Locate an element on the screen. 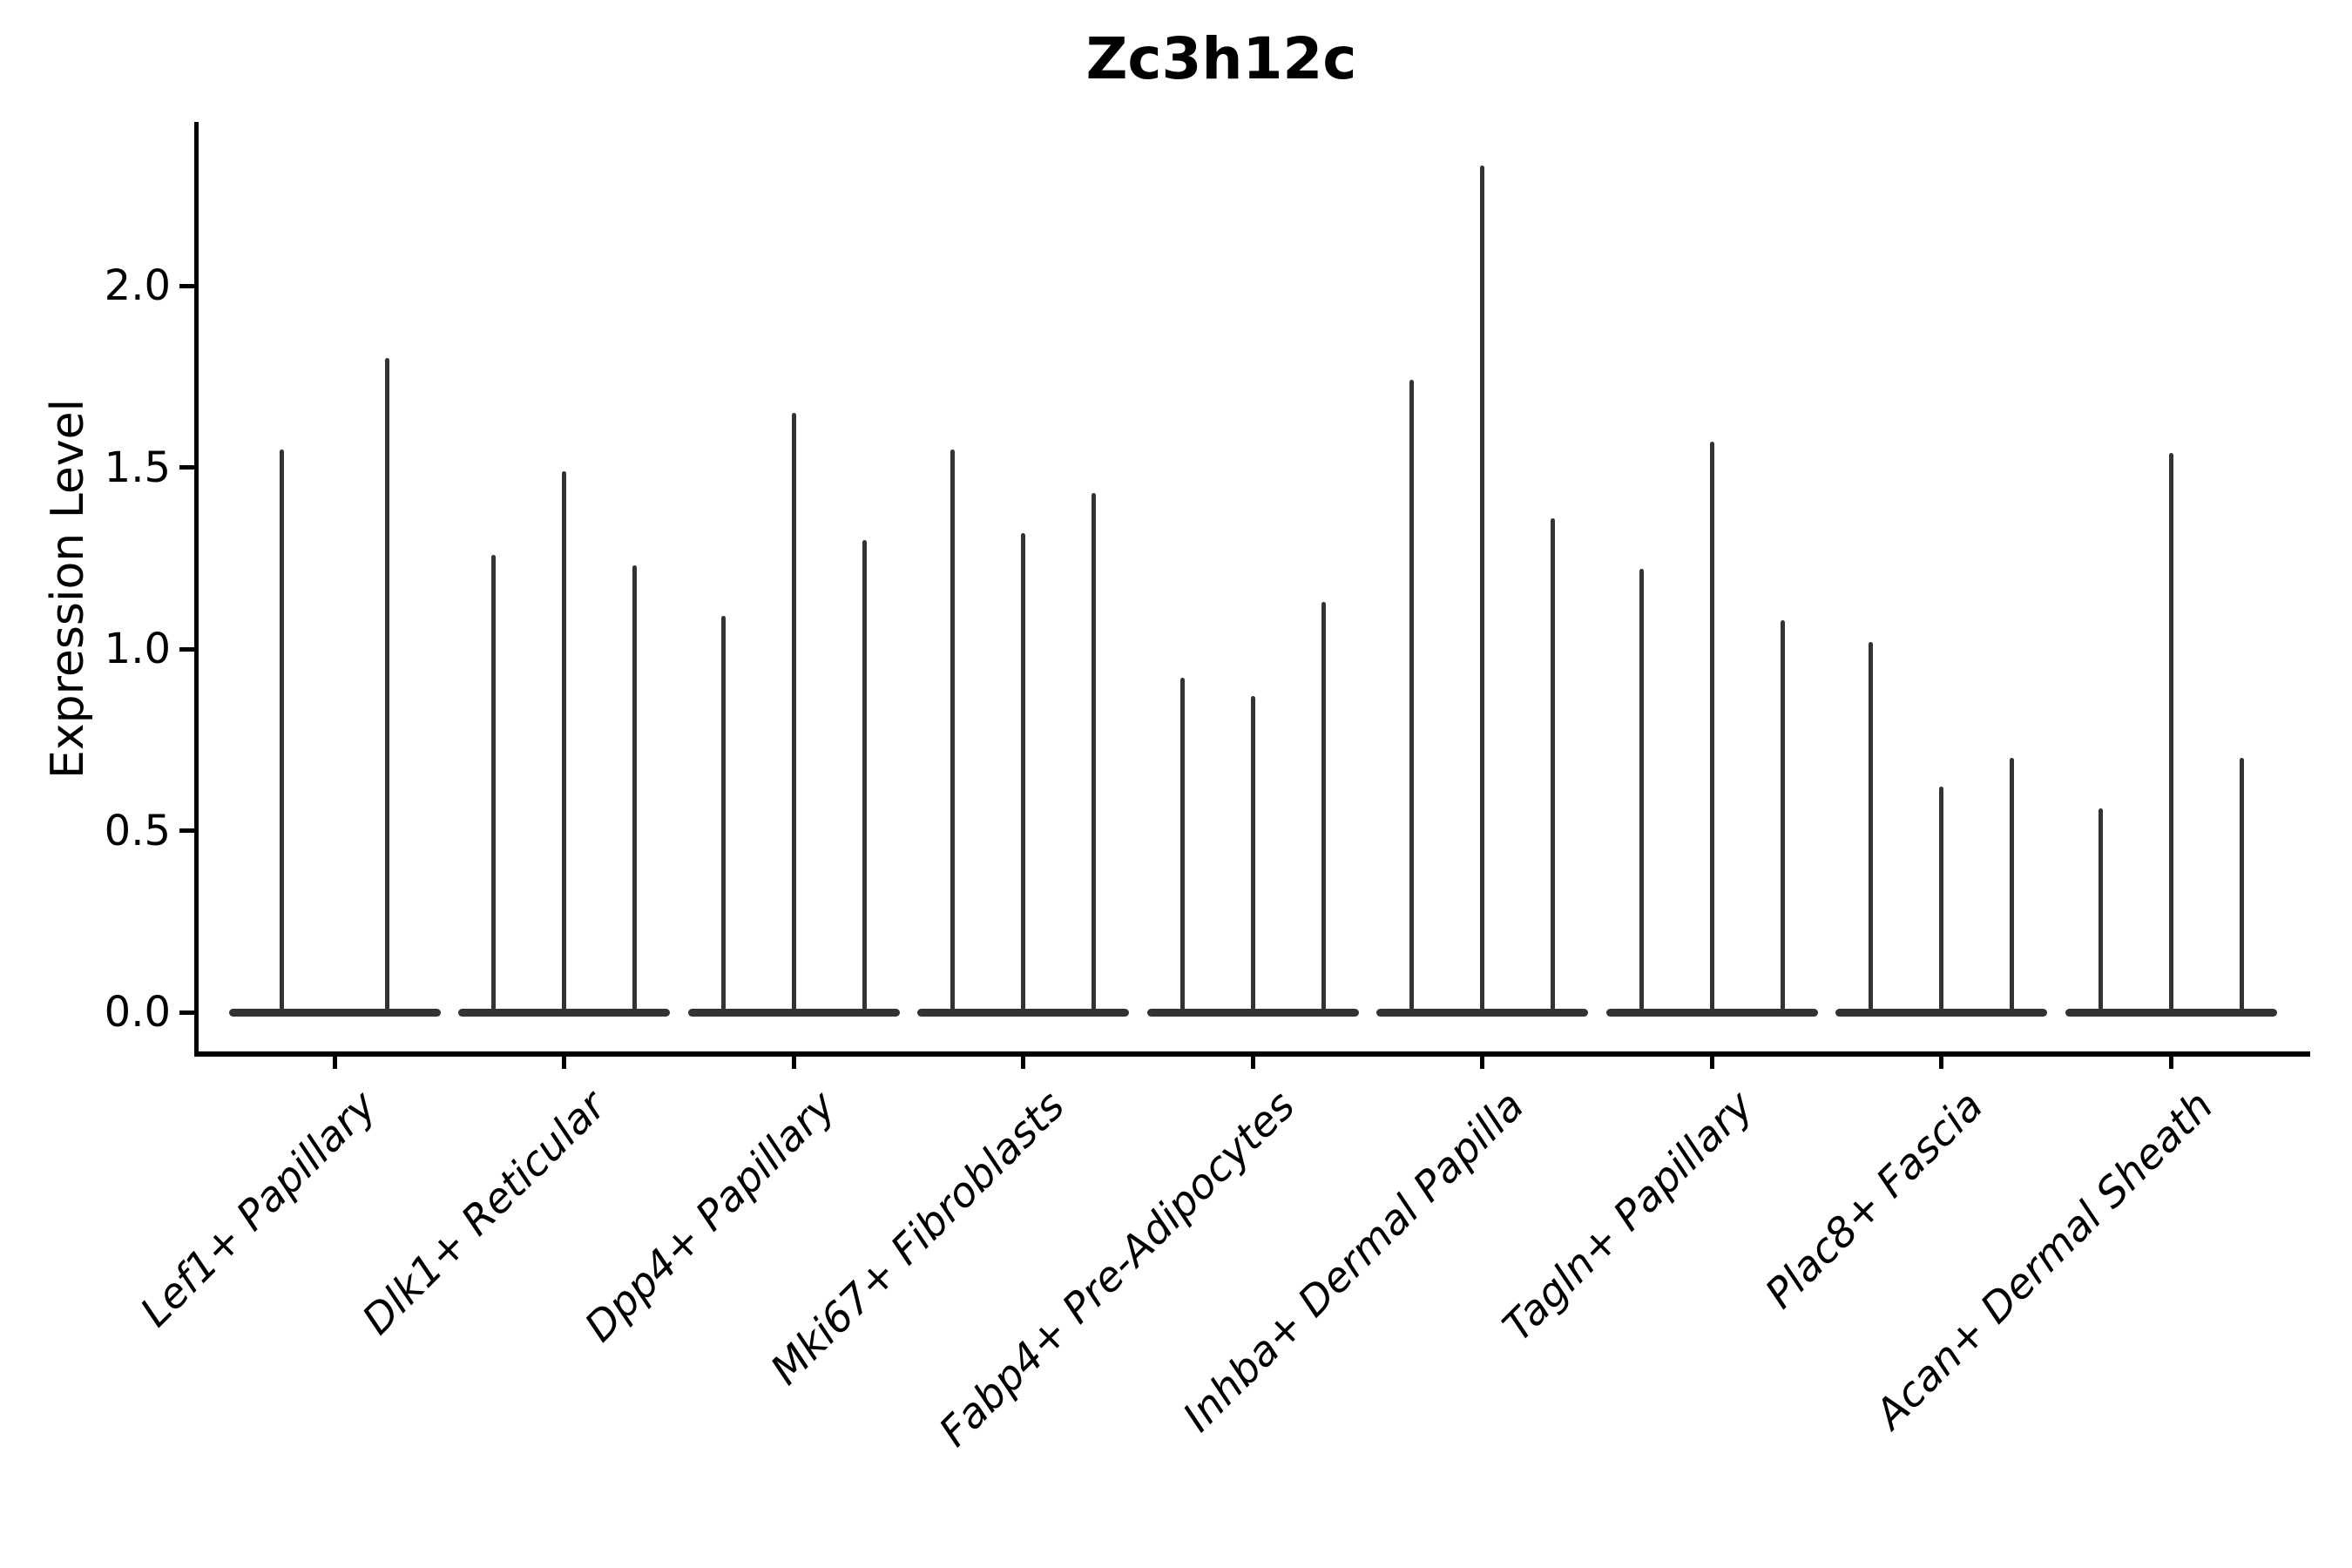 Image resolution: width=2352 pixels, height=1568 pixels. y-tick-label: 0.0 is located at coordinates (137, 1013).